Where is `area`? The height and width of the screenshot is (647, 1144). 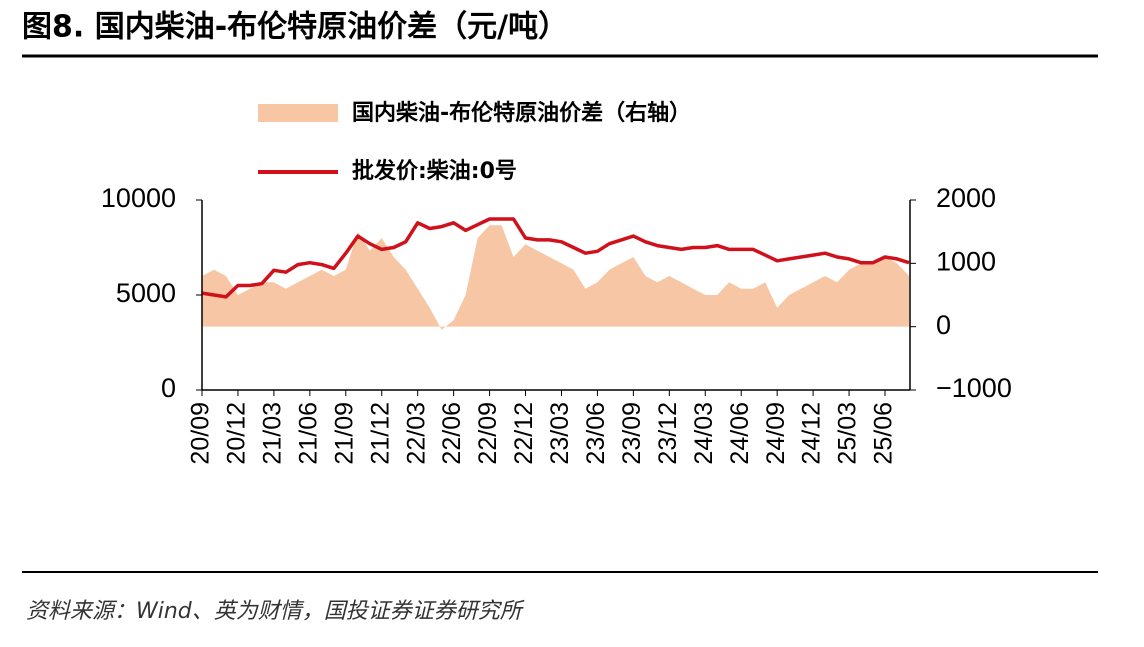
area is located at coordinates (555, 277).